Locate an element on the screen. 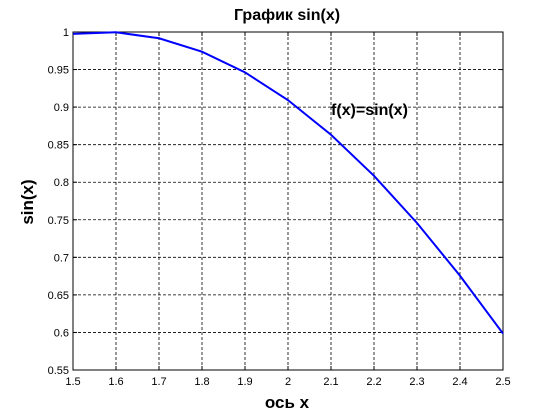  x-tick-label: 2.1 is located at coordinates (330, 382).